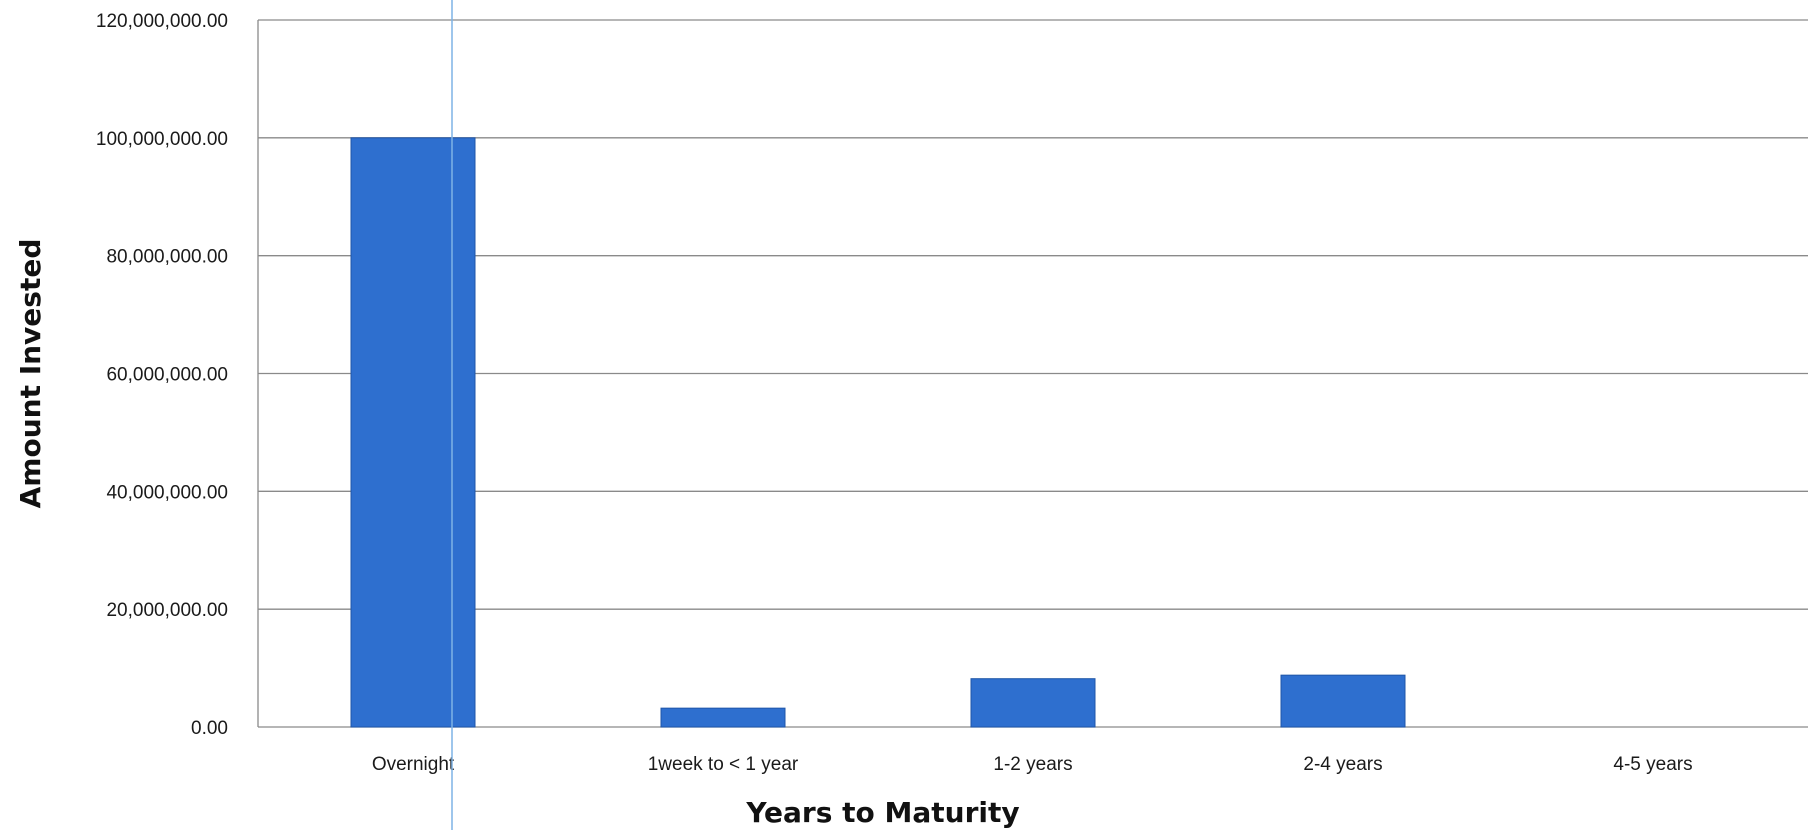 This screenshot has height=830, width=1816. I want to click on x-tick-label: 1-2 years, so click(1032, 764).